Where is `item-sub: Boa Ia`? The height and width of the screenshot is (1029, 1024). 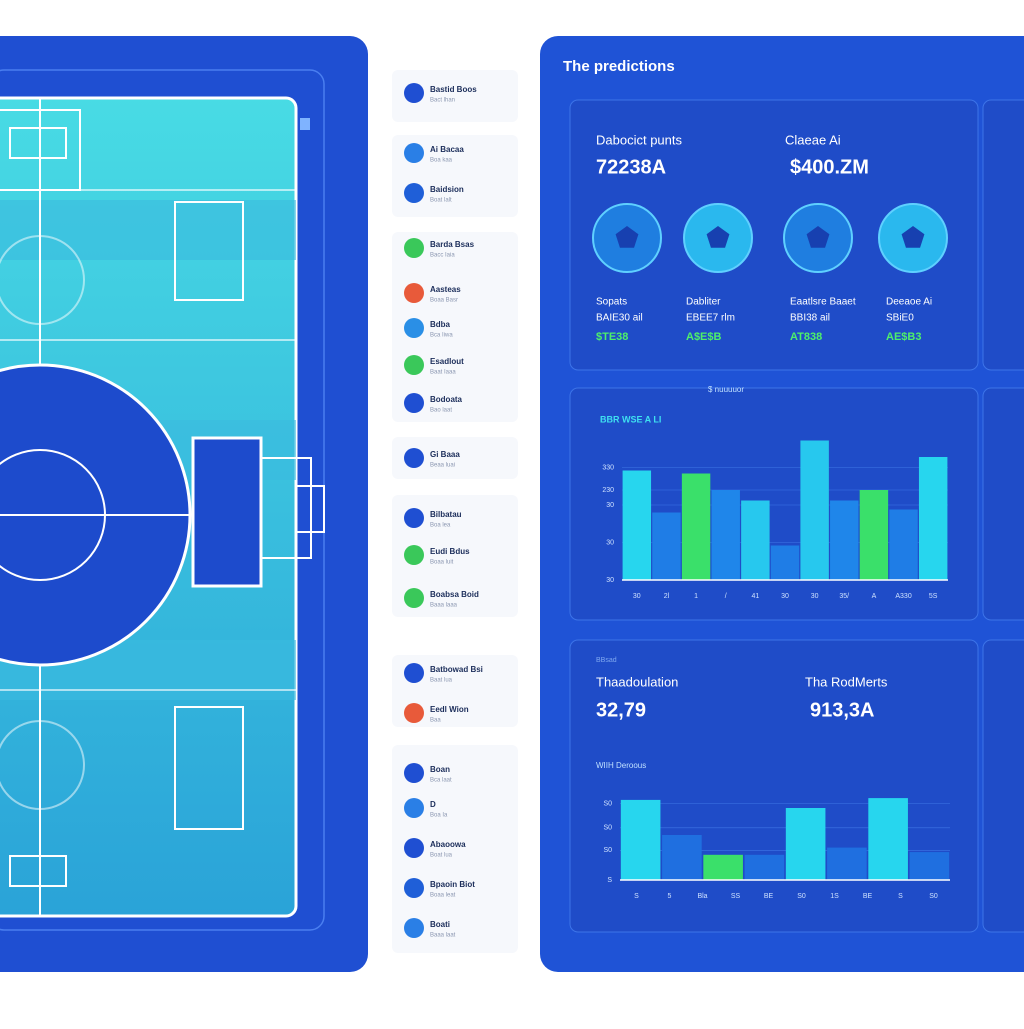
item-sub: Boa Ia is located at coordinates (439, 816).